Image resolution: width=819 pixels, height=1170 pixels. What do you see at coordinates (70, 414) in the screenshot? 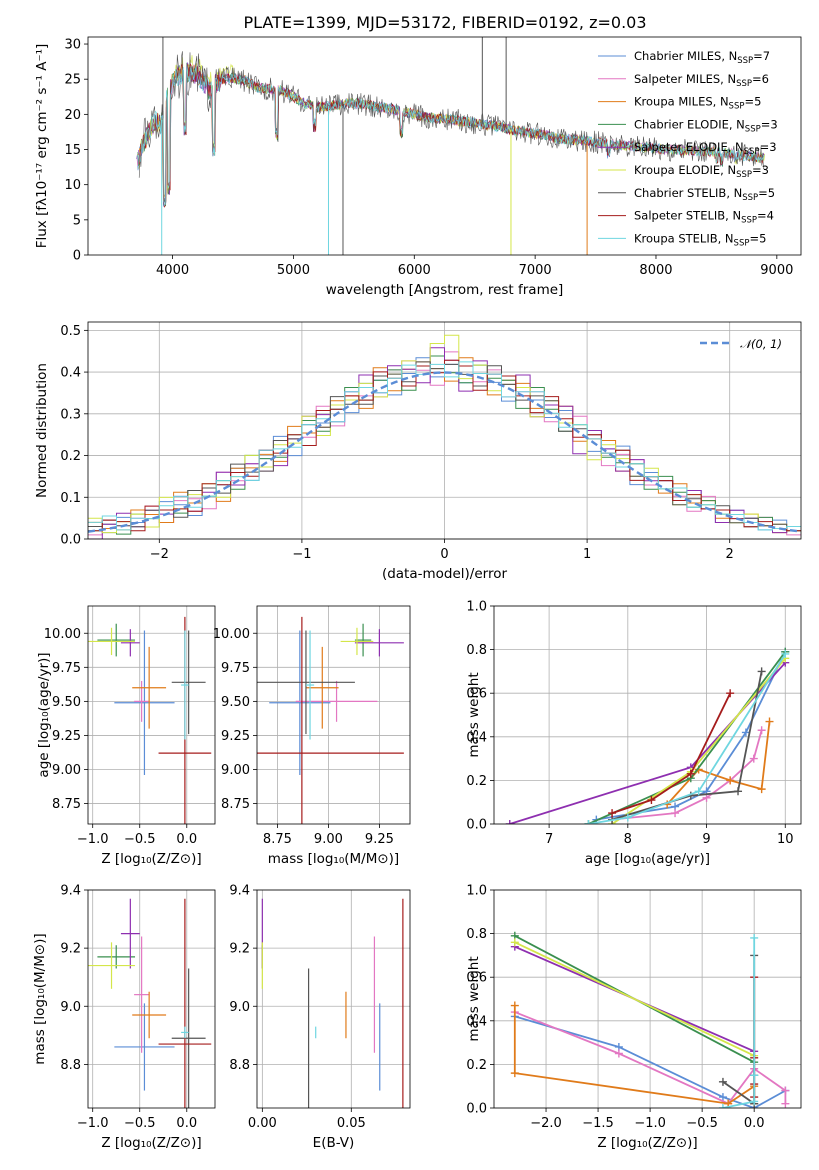
I see `y-tick-label: 0.3` at bounding box center [70, 414].